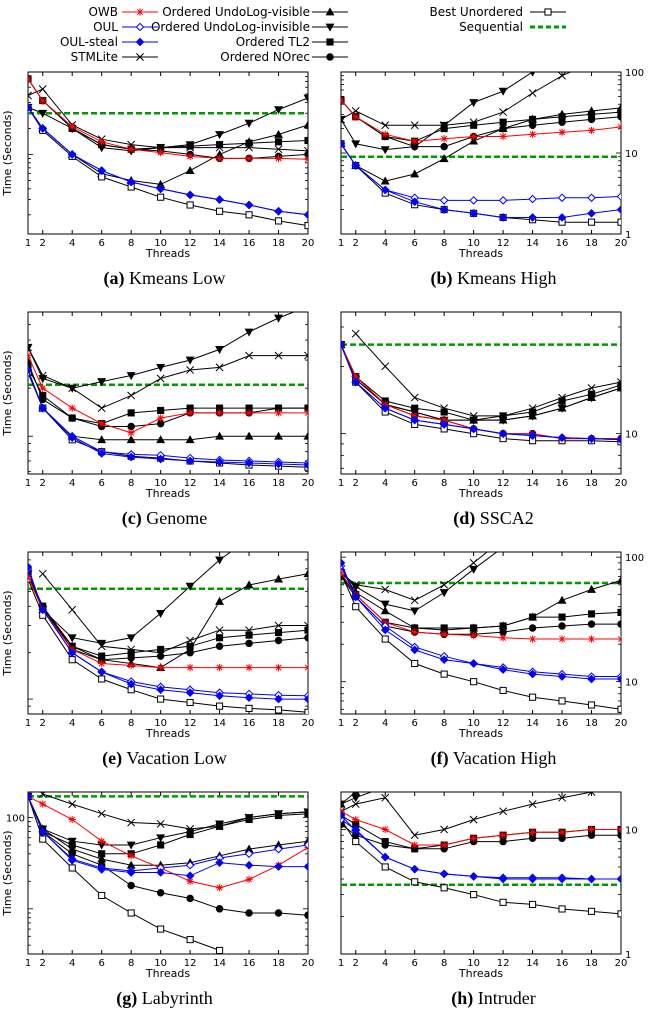 The image size is (659, 1024). I want to click on series-line-oul-steal, so click(168, 633).